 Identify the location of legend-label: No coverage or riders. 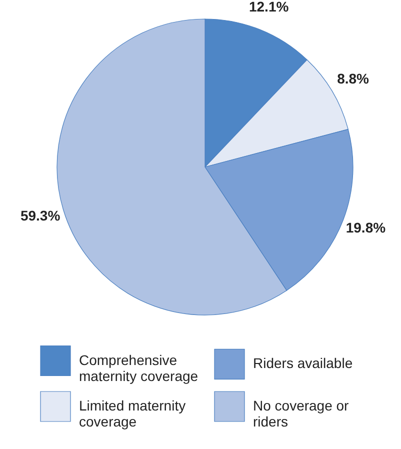
(301, 414).